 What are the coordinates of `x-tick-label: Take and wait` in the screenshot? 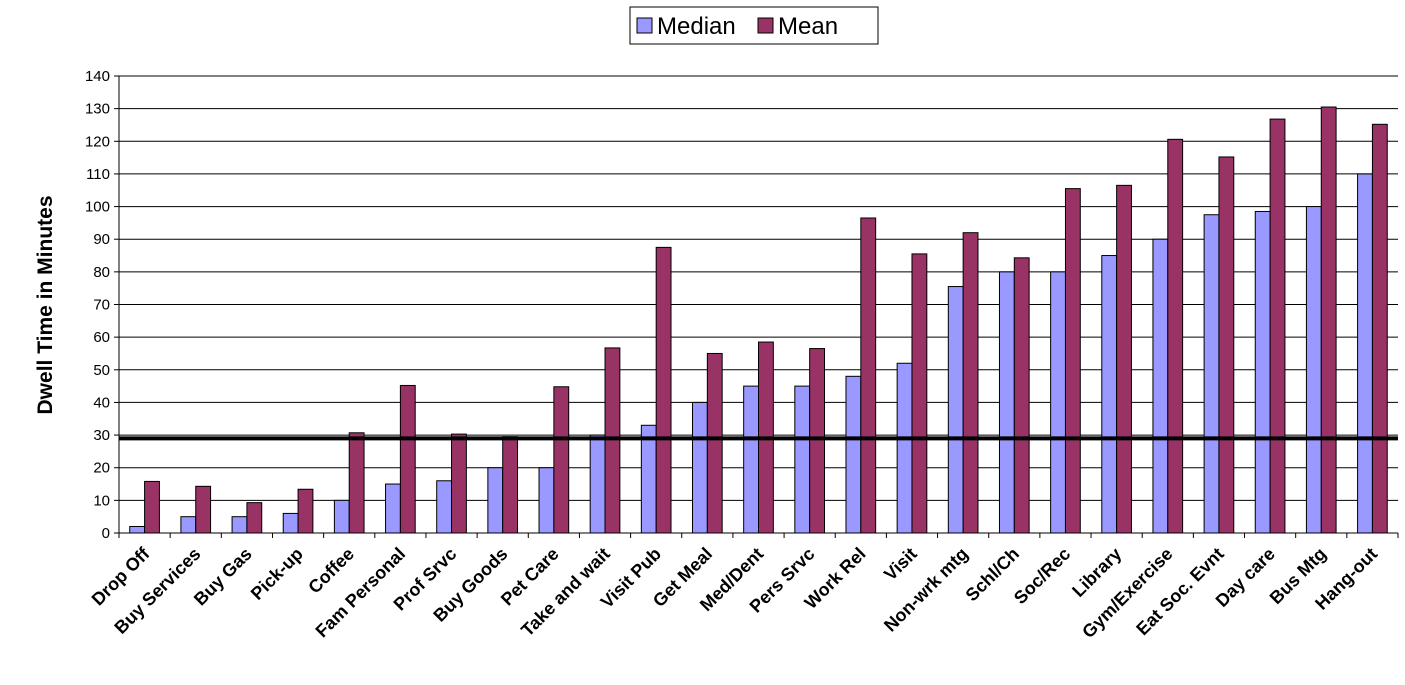 It's located at (565, 592).